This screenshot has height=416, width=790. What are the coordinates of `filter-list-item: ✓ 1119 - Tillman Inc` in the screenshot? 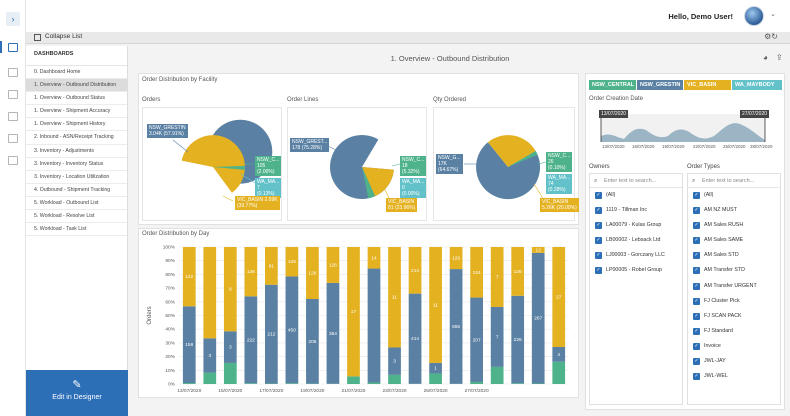 It's located at (636, 210).